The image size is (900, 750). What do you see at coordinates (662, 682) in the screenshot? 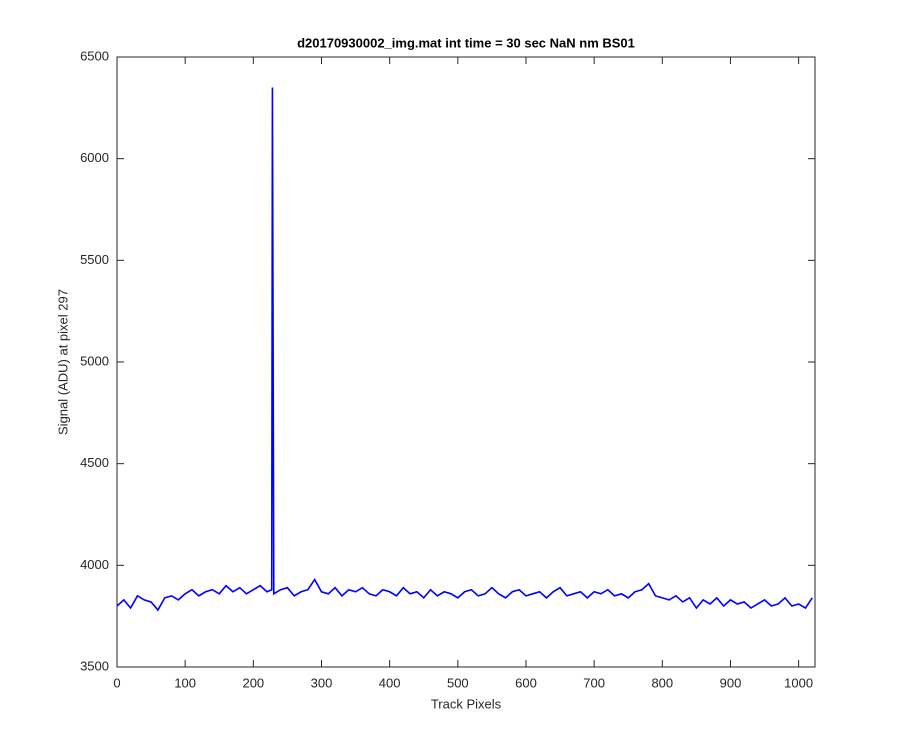
I see `x-tick-label: 800` at bounding box center [662, 682].